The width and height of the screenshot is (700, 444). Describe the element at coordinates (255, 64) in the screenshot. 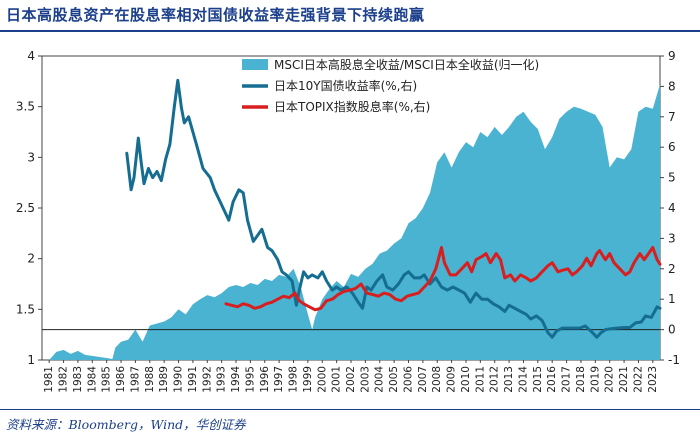

I see `legend-swatch-area` at that location.